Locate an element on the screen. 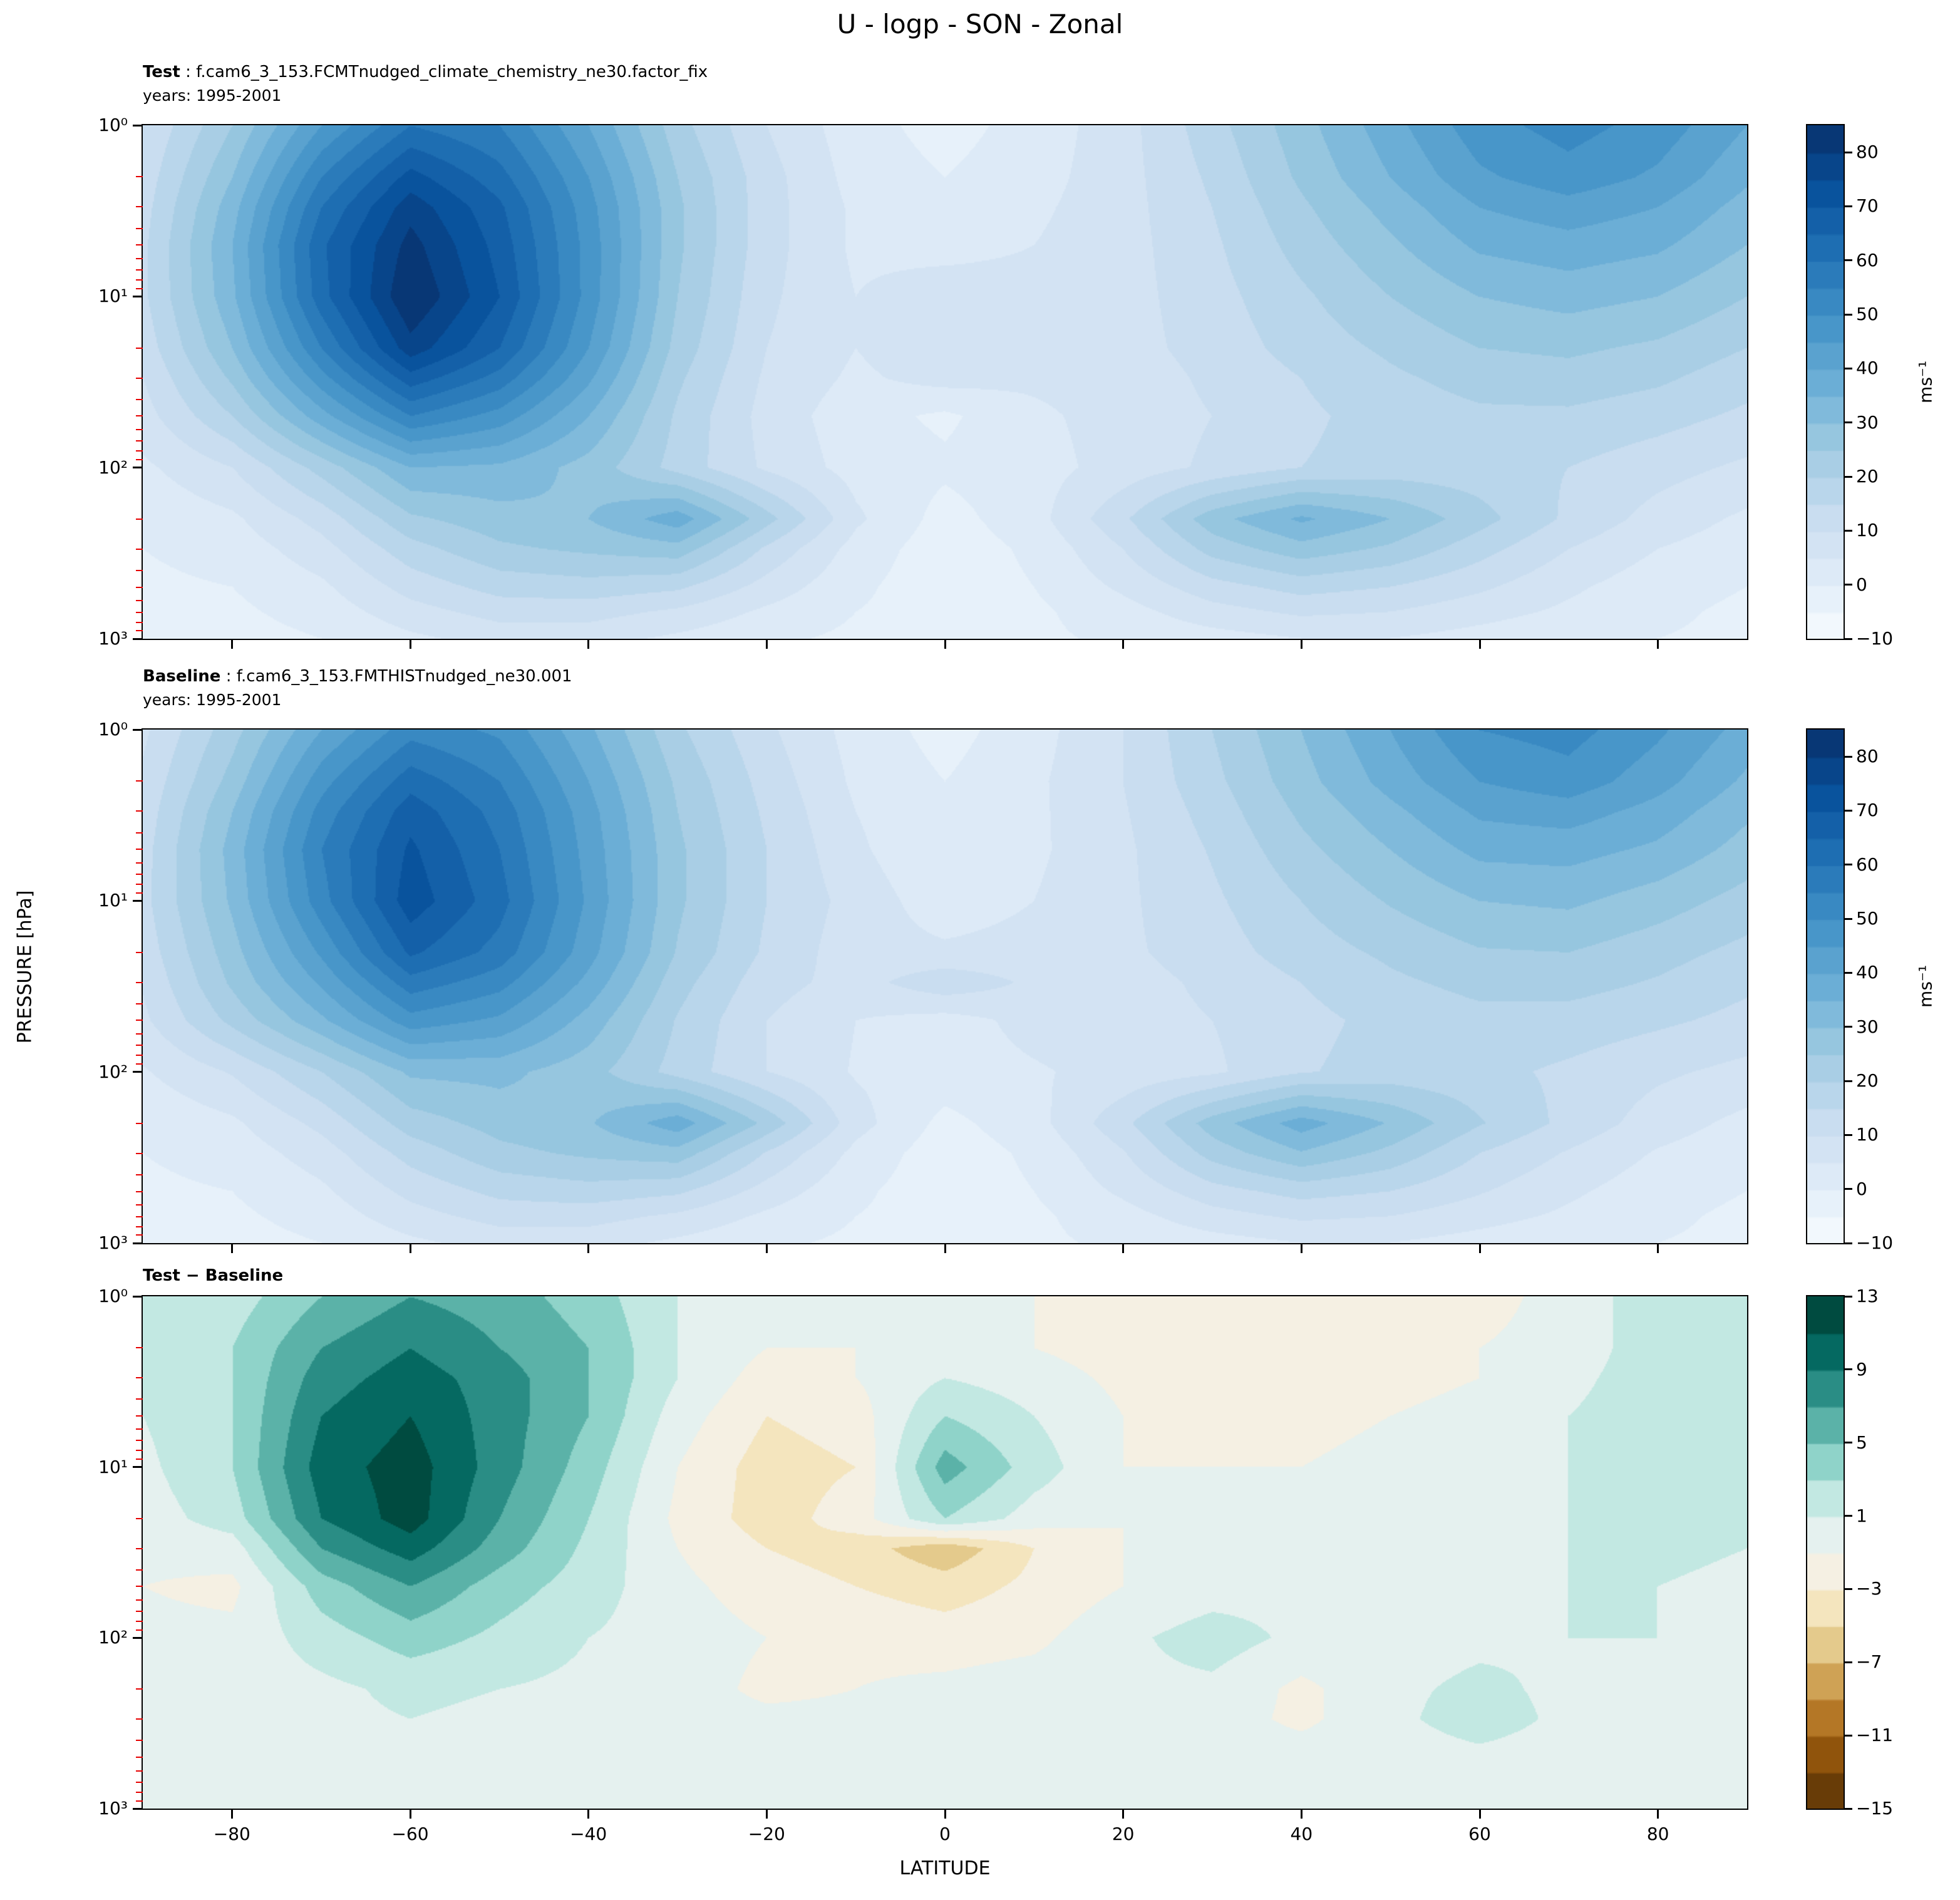 The height and width of the screenshot is (1900, 1960). x-tick-label: 80 is located at coordinates (1658, 1834).